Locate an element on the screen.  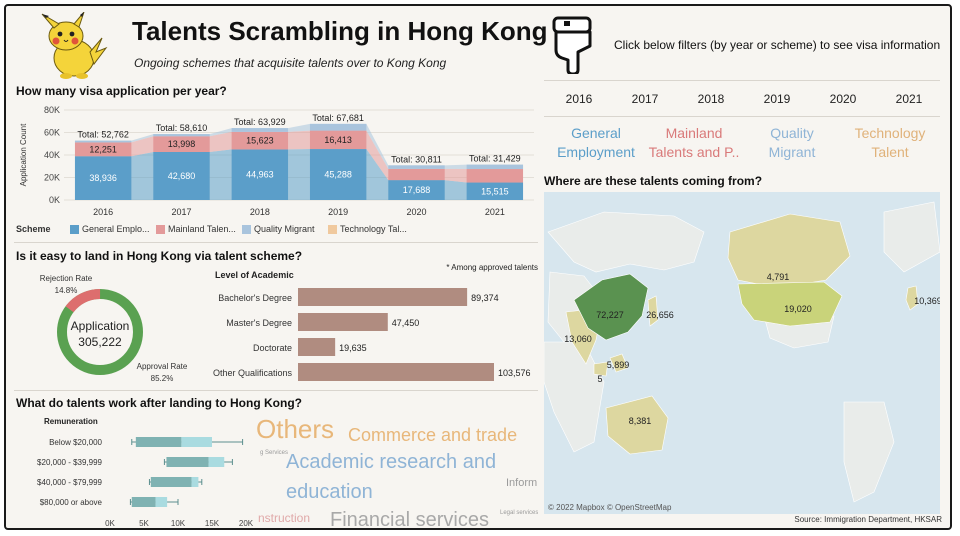
map-value-label: 10,369 is located at coordinates (927, 301).